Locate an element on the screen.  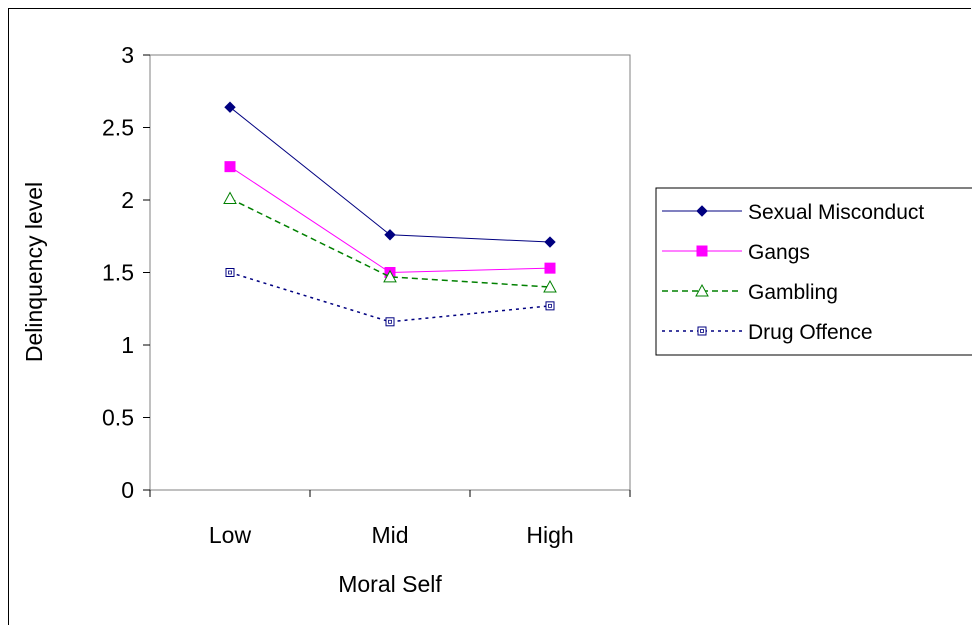
legend-entry: Sexual Misconduct is located at coordinates (793, 212).